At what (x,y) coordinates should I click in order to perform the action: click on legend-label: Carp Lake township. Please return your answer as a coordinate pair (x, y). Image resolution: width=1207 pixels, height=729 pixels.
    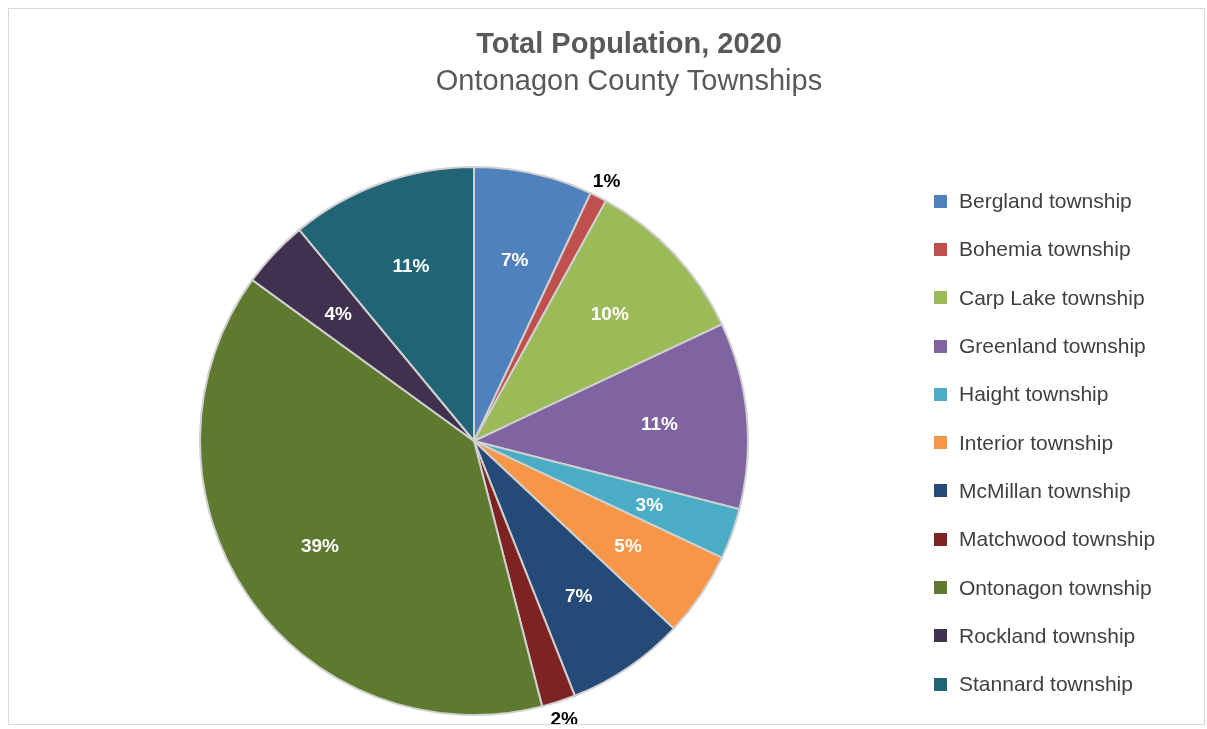
    Looking at the image, I should click on (1052, 297).